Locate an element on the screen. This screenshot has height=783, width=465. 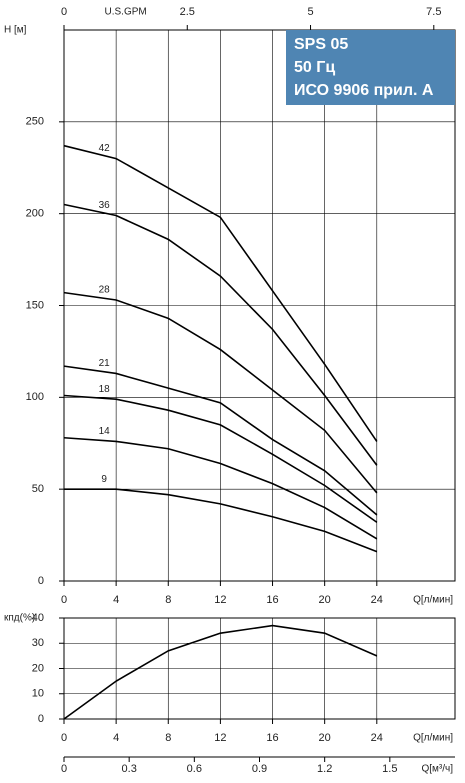
y-tick-label: 40 is located at coordinates (38, 618).